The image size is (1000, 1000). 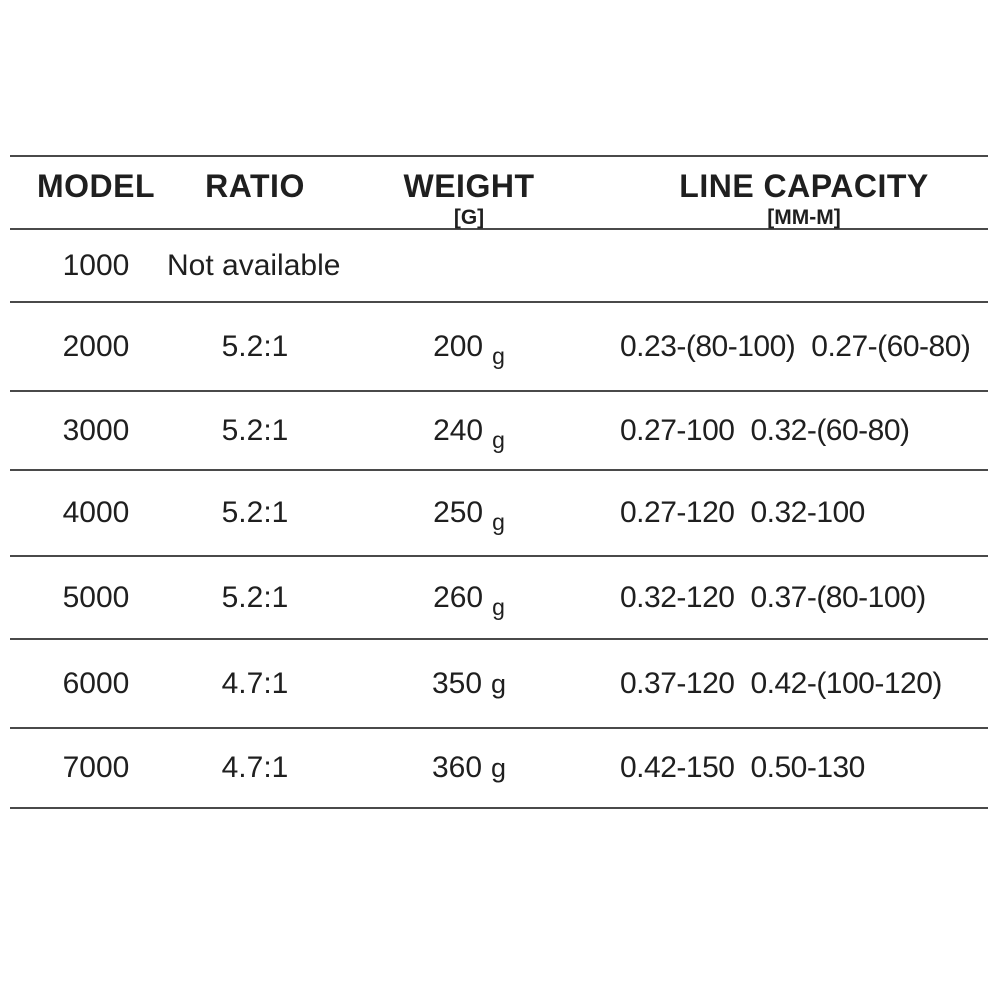 What do you see at coordinates (469, 217) in the screenshot?
I see `column-header-weight-unit: [G]` at bounding box center [469, 217].